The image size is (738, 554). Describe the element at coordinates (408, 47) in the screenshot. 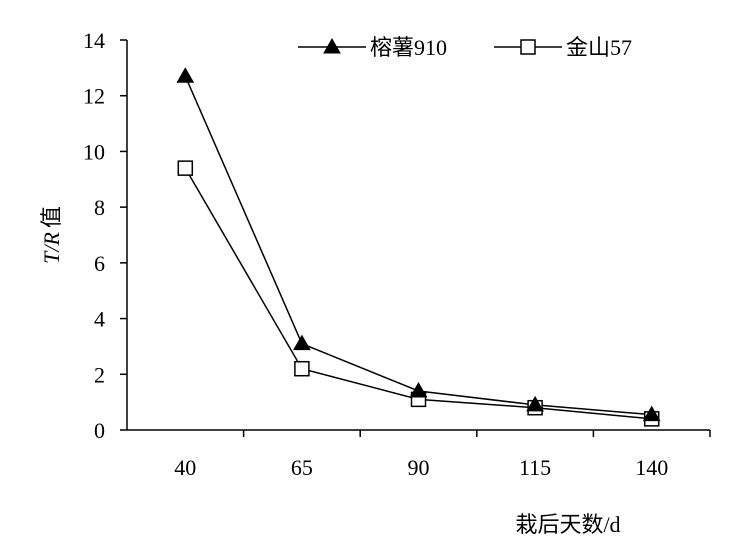

I see `legend-label-series-1: 榕薯910` at that location.